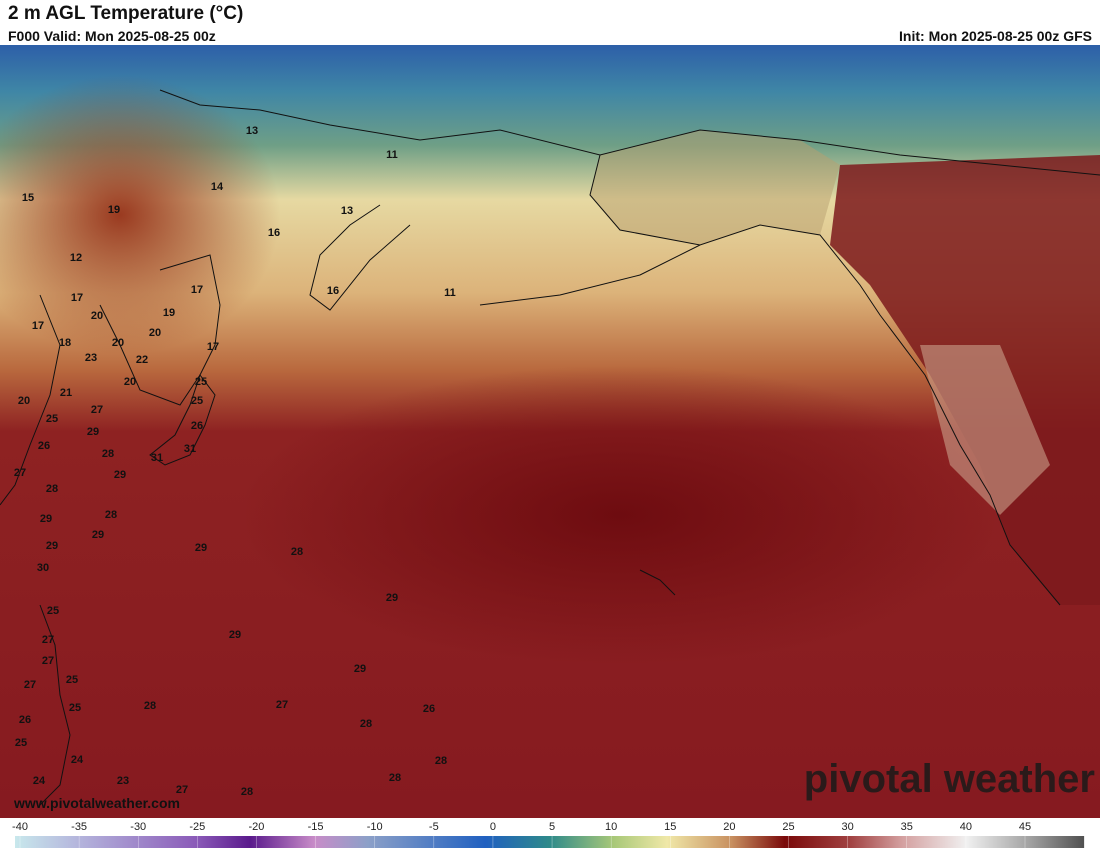 The width and height of the screenshot is (1100, 850). What do you see at coordinates (434, 827) in the screenshot?
I see `colorbar-tick-label: -5` at bounding box center [434, 827].